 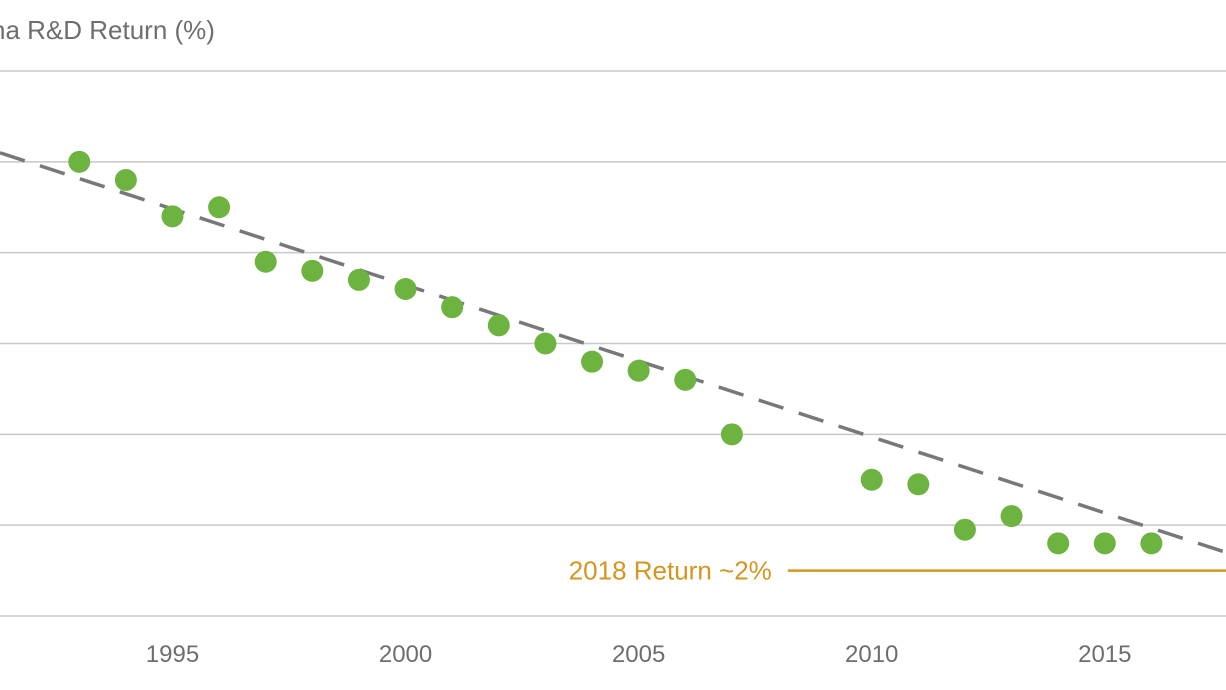 What do you see at coordinates (1058, 543) in the screenshot?
I see `data-point-2014` at bounding box center [1058, 543].